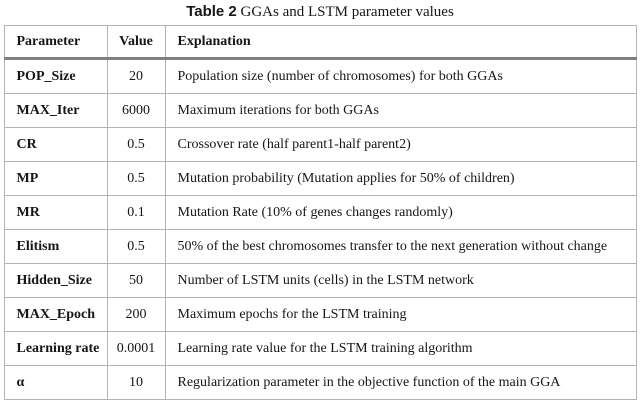  What do you see at coordinates (136, 76) in the screenshot?
I see `value-cell: 20` at bounding box center [136, 76].